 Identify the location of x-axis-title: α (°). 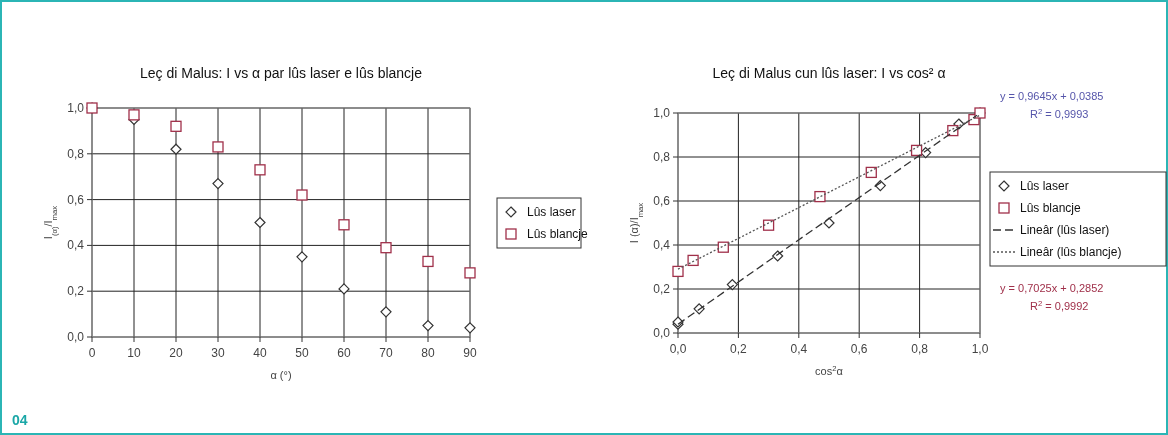
(281, 375).